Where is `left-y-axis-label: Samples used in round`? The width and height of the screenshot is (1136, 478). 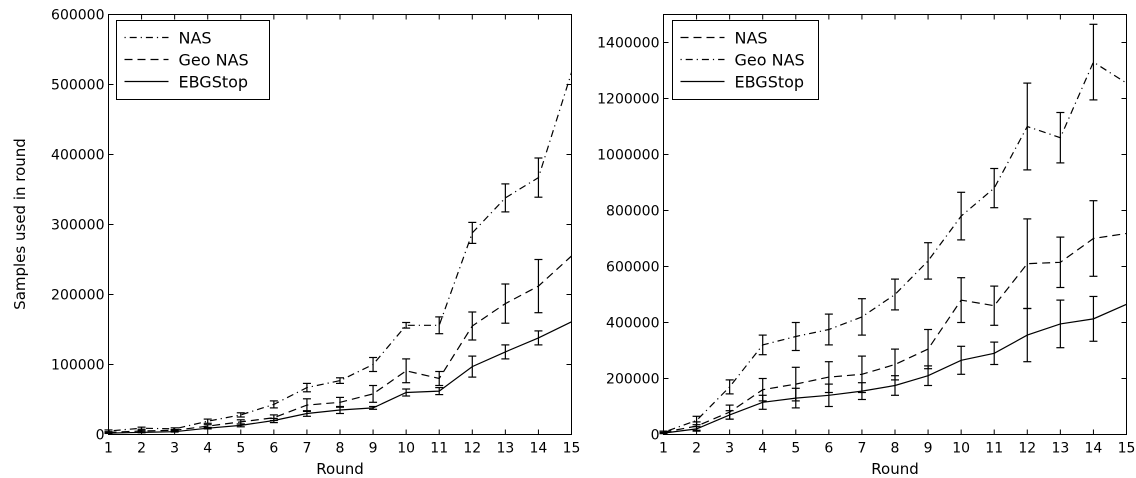
left-y-axis-label: Samples used in round is located at coordinates (20, 224).